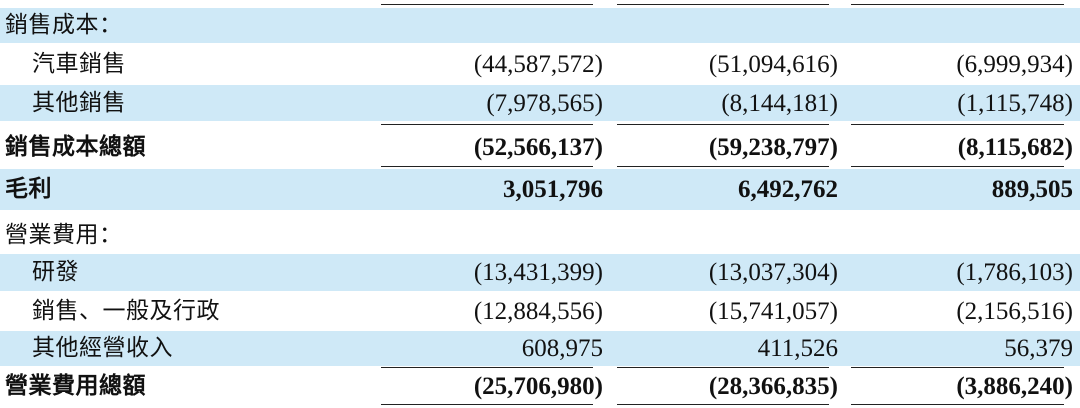 Image resolution: width=1080 pixels, height=408 pixels. Describe the element at coordinates (540, 235) in the screenshot. I see `operating-expenses-heading-row: 營業費用：` at that location.